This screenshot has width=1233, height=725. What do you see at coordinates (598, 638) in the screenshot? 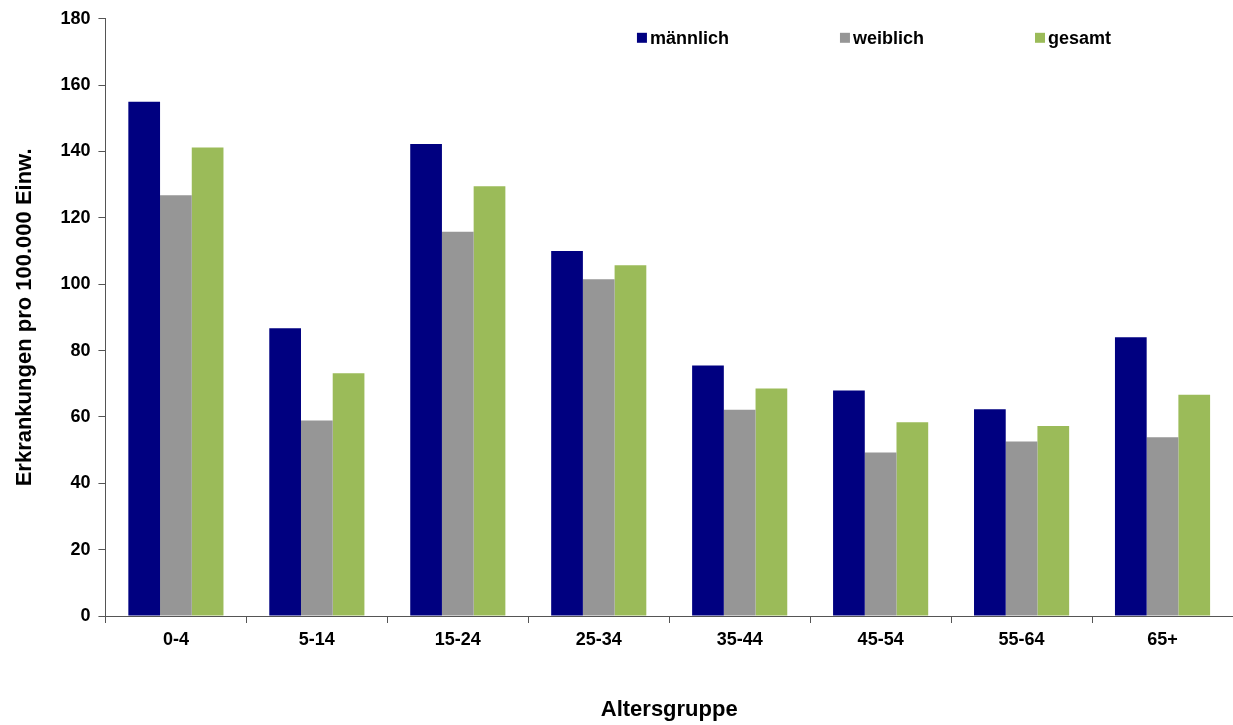
I see `x-tick-label: 25-34` at bounding box center [598, 638].